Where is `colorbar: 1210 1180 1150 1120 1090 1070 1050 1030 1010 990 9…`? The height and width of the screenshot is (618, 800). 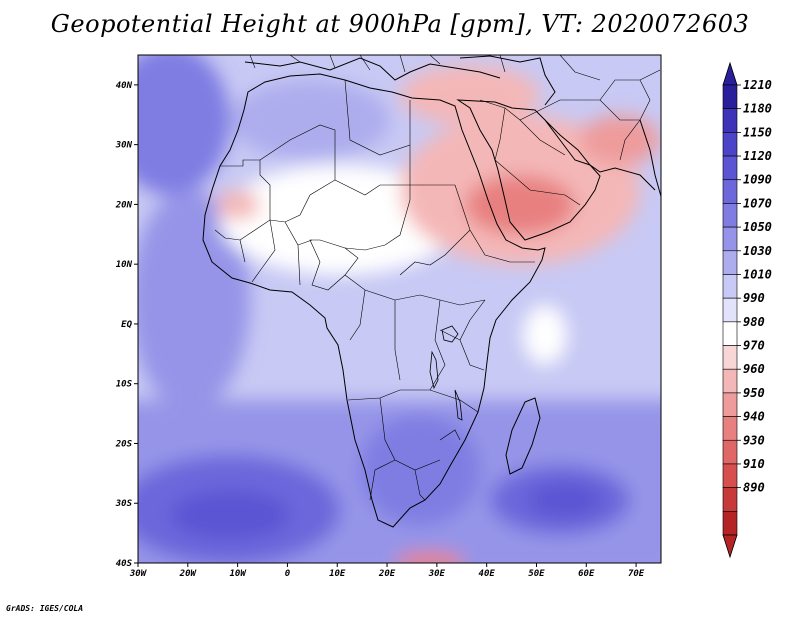
colorbar: 1210 1180 1150 1120 1090 1070 1050 1030 1010 990 9… is located at coordinates (747, 310).